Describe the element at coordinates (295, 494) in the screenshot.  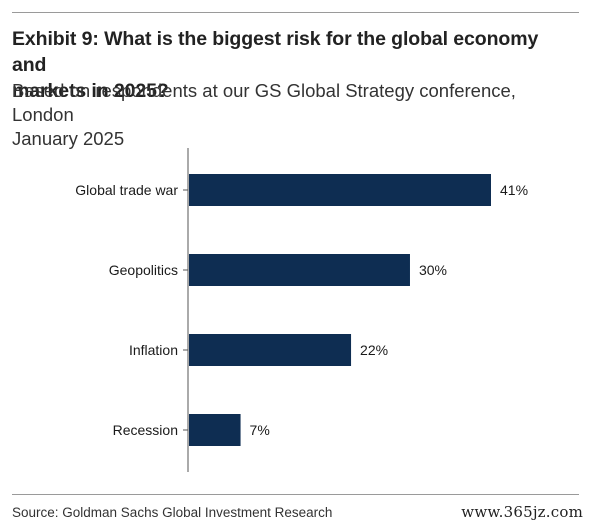
I see `bottom-rule` at that location.